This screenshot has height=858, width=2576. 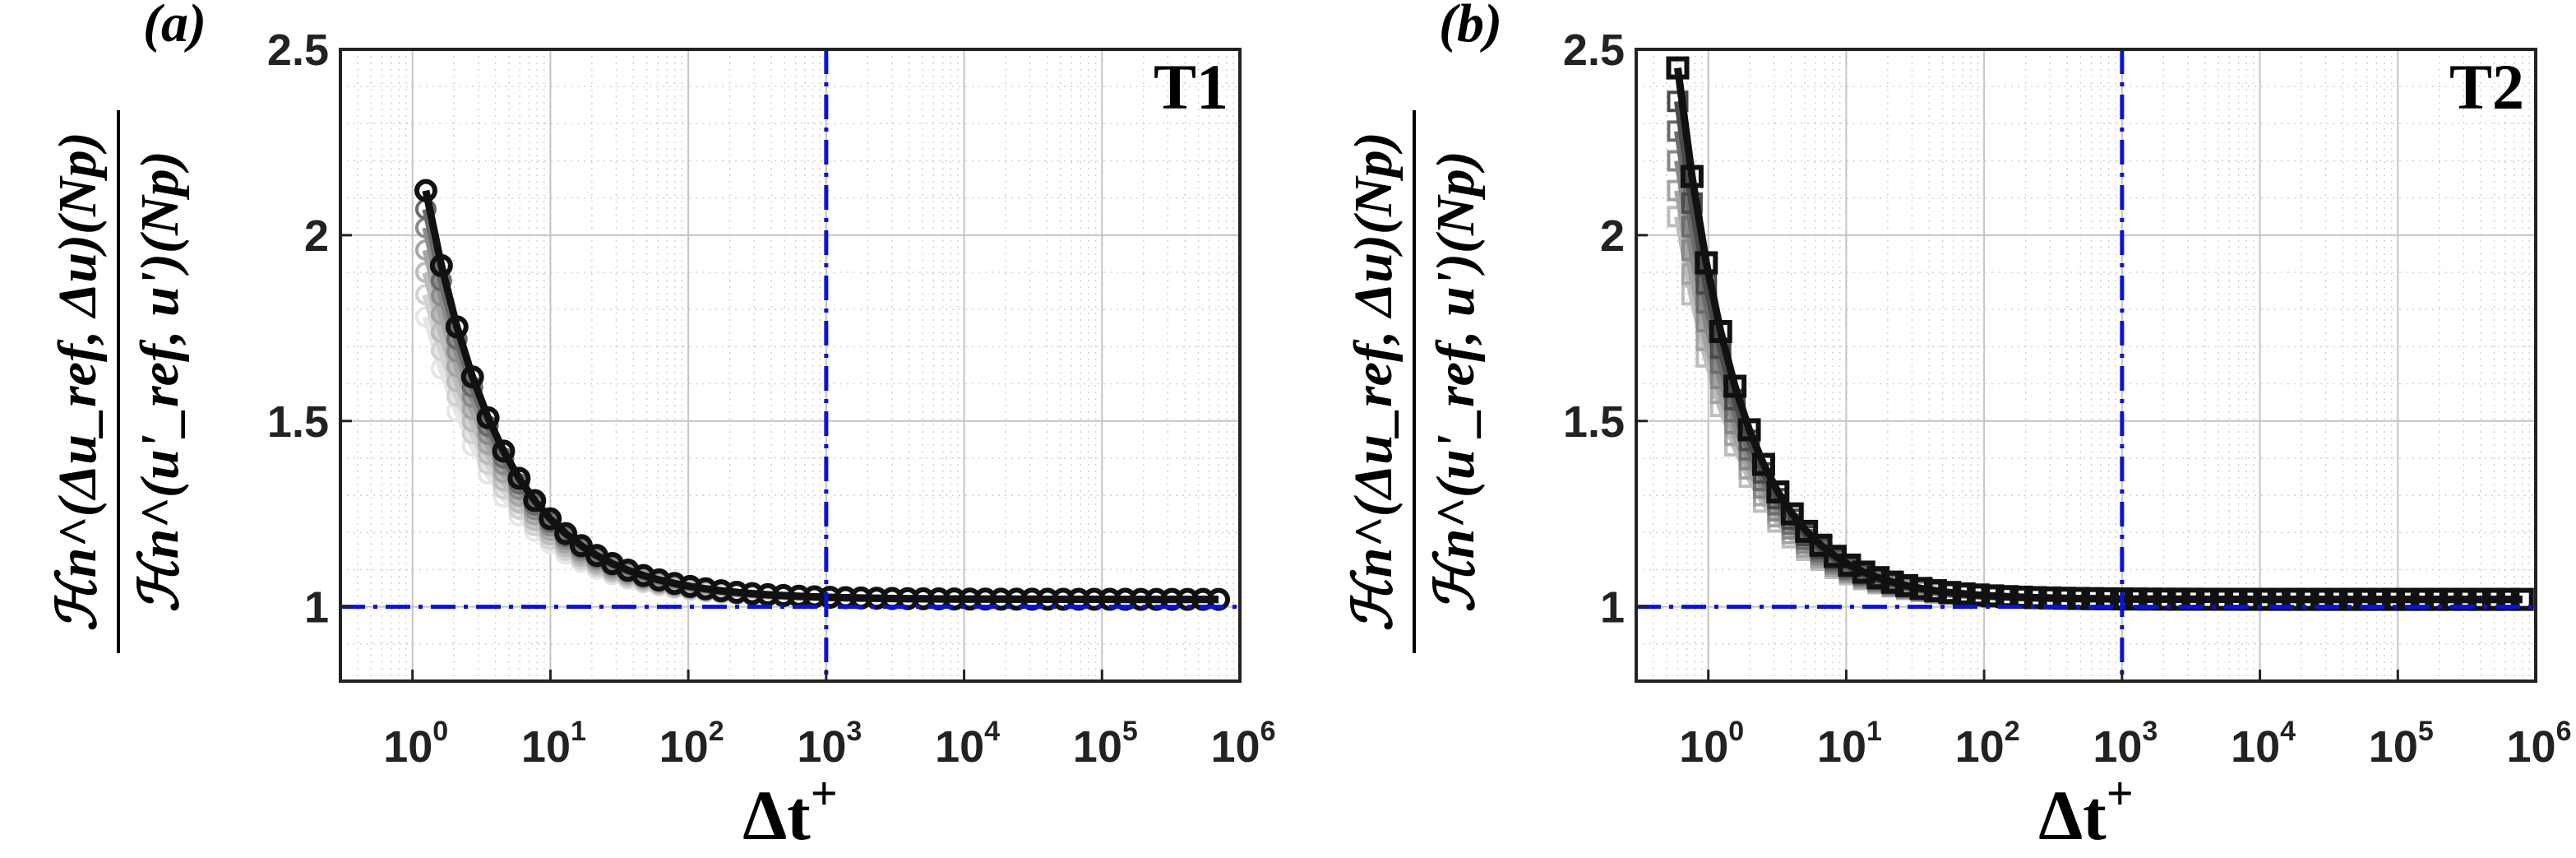 What do you see at coordinates (1470, 26) in the screenshot?
I see `panel-label: (b)` at bounding box center [1470, 26].